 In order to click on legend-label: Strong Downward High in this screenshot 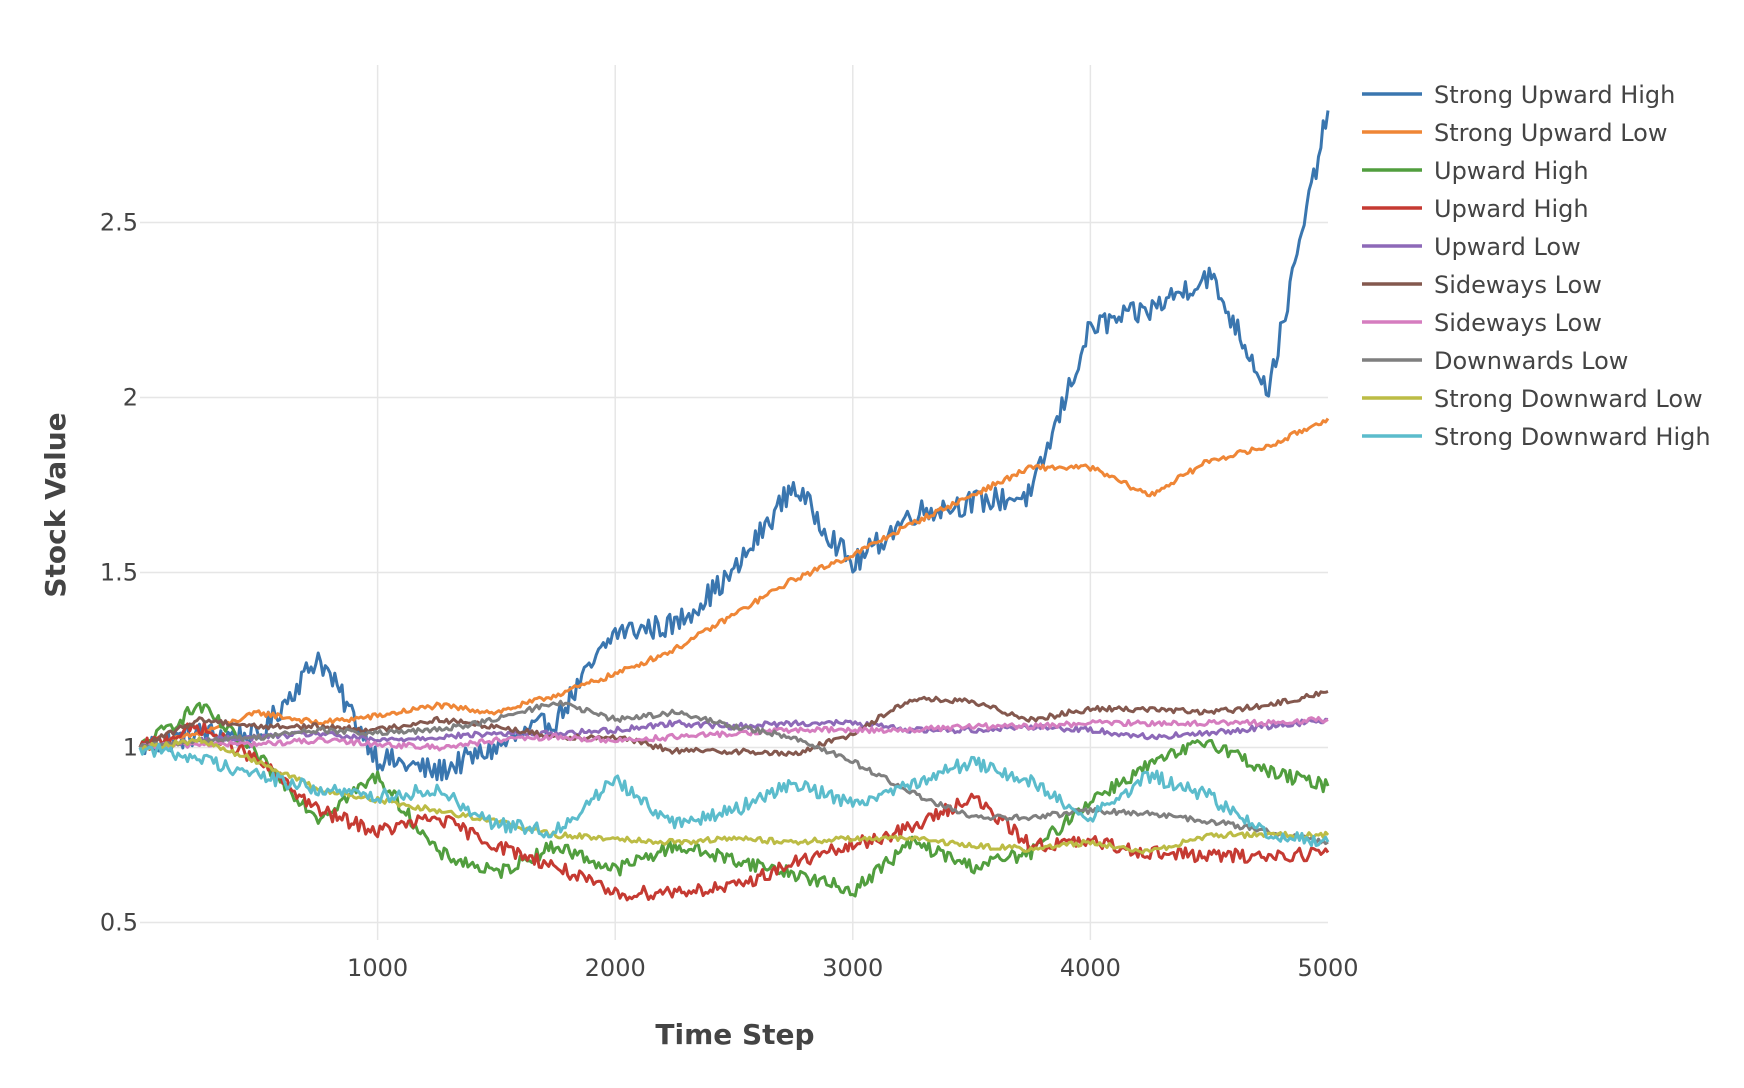, I will do `click(1572, 437)`.